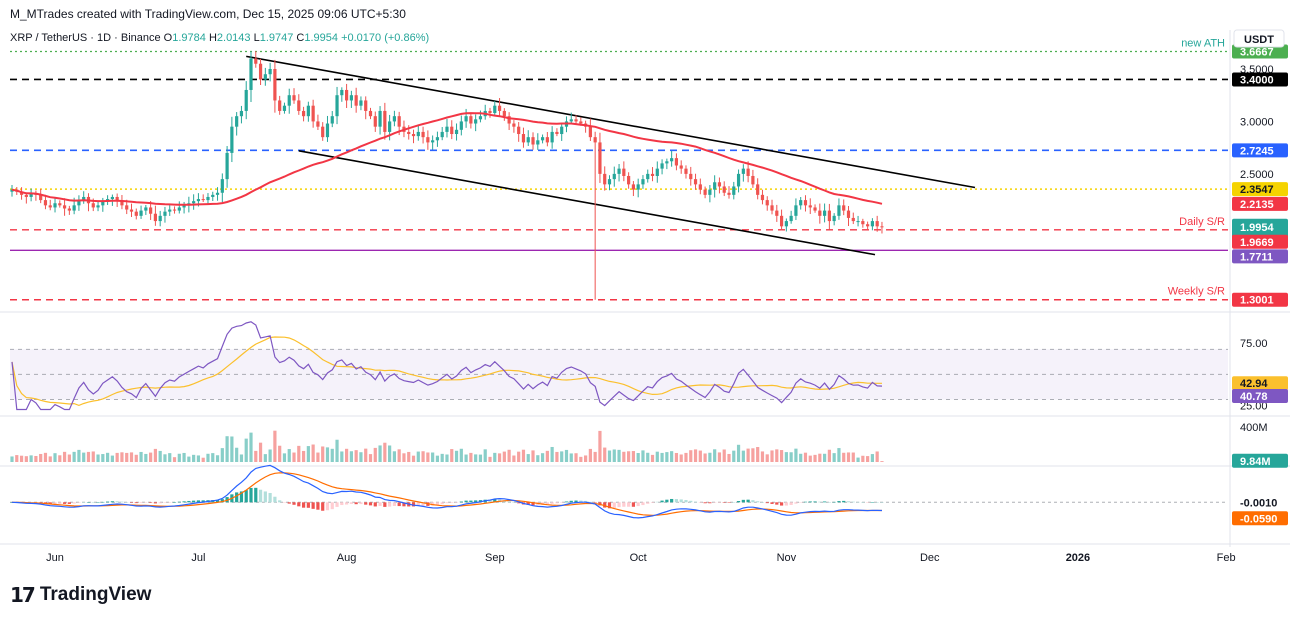 This screenshot has width=1300, height=621. Describe the element at coordinates (447, 159) in the screenshot. I see `ma-line` at that location.